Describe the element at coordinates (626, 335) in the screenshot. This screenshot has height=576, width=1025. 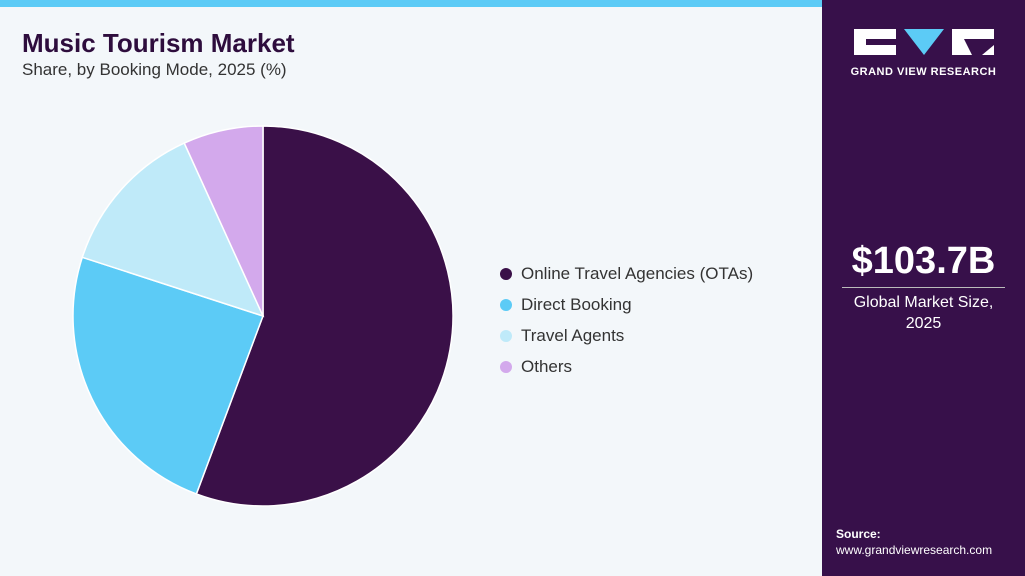
I see `legend-item: Travel Agents` at that location.